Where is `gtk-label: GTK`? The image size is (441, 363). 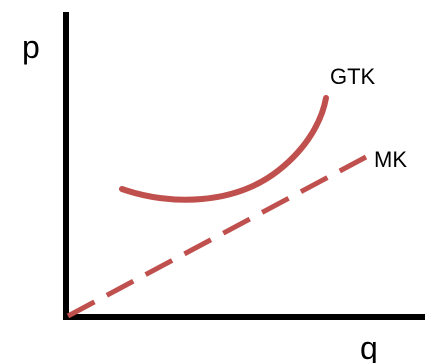
gtk-label: GTK is located at coordinates (353, 76).